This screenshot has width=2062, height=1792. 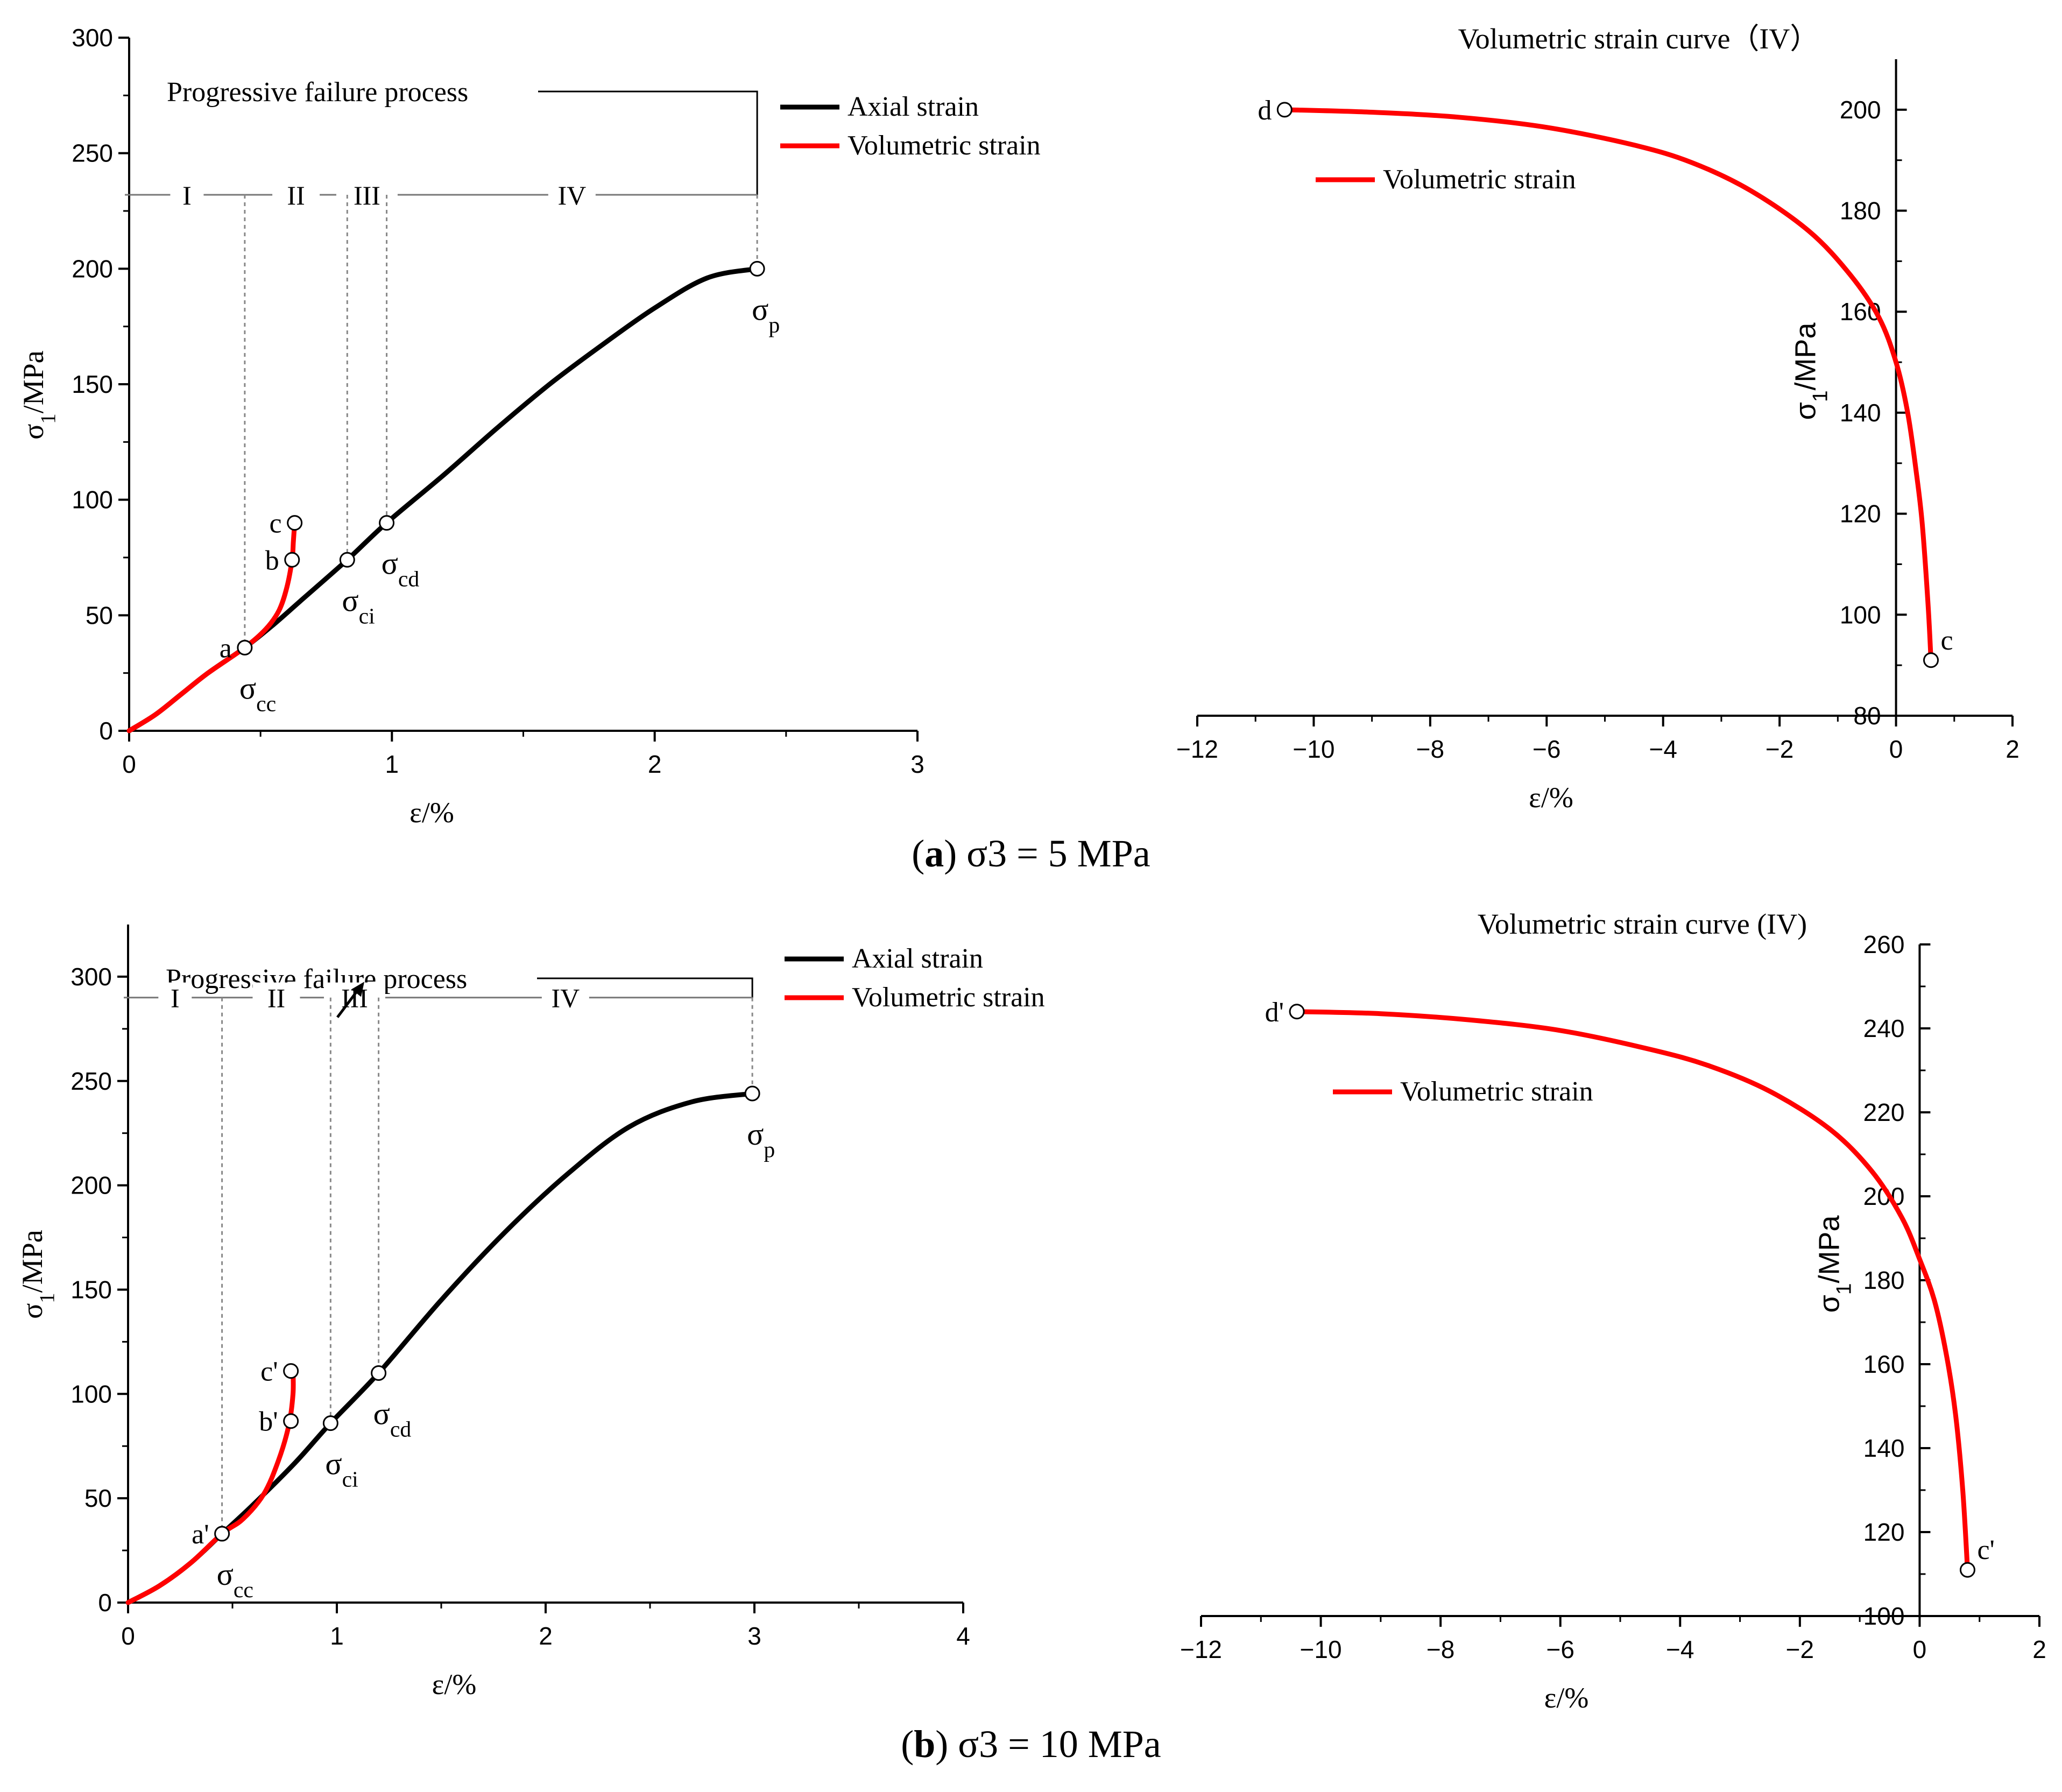 I want to click on y-tick-label: 180, so click(x=1860, y=211).